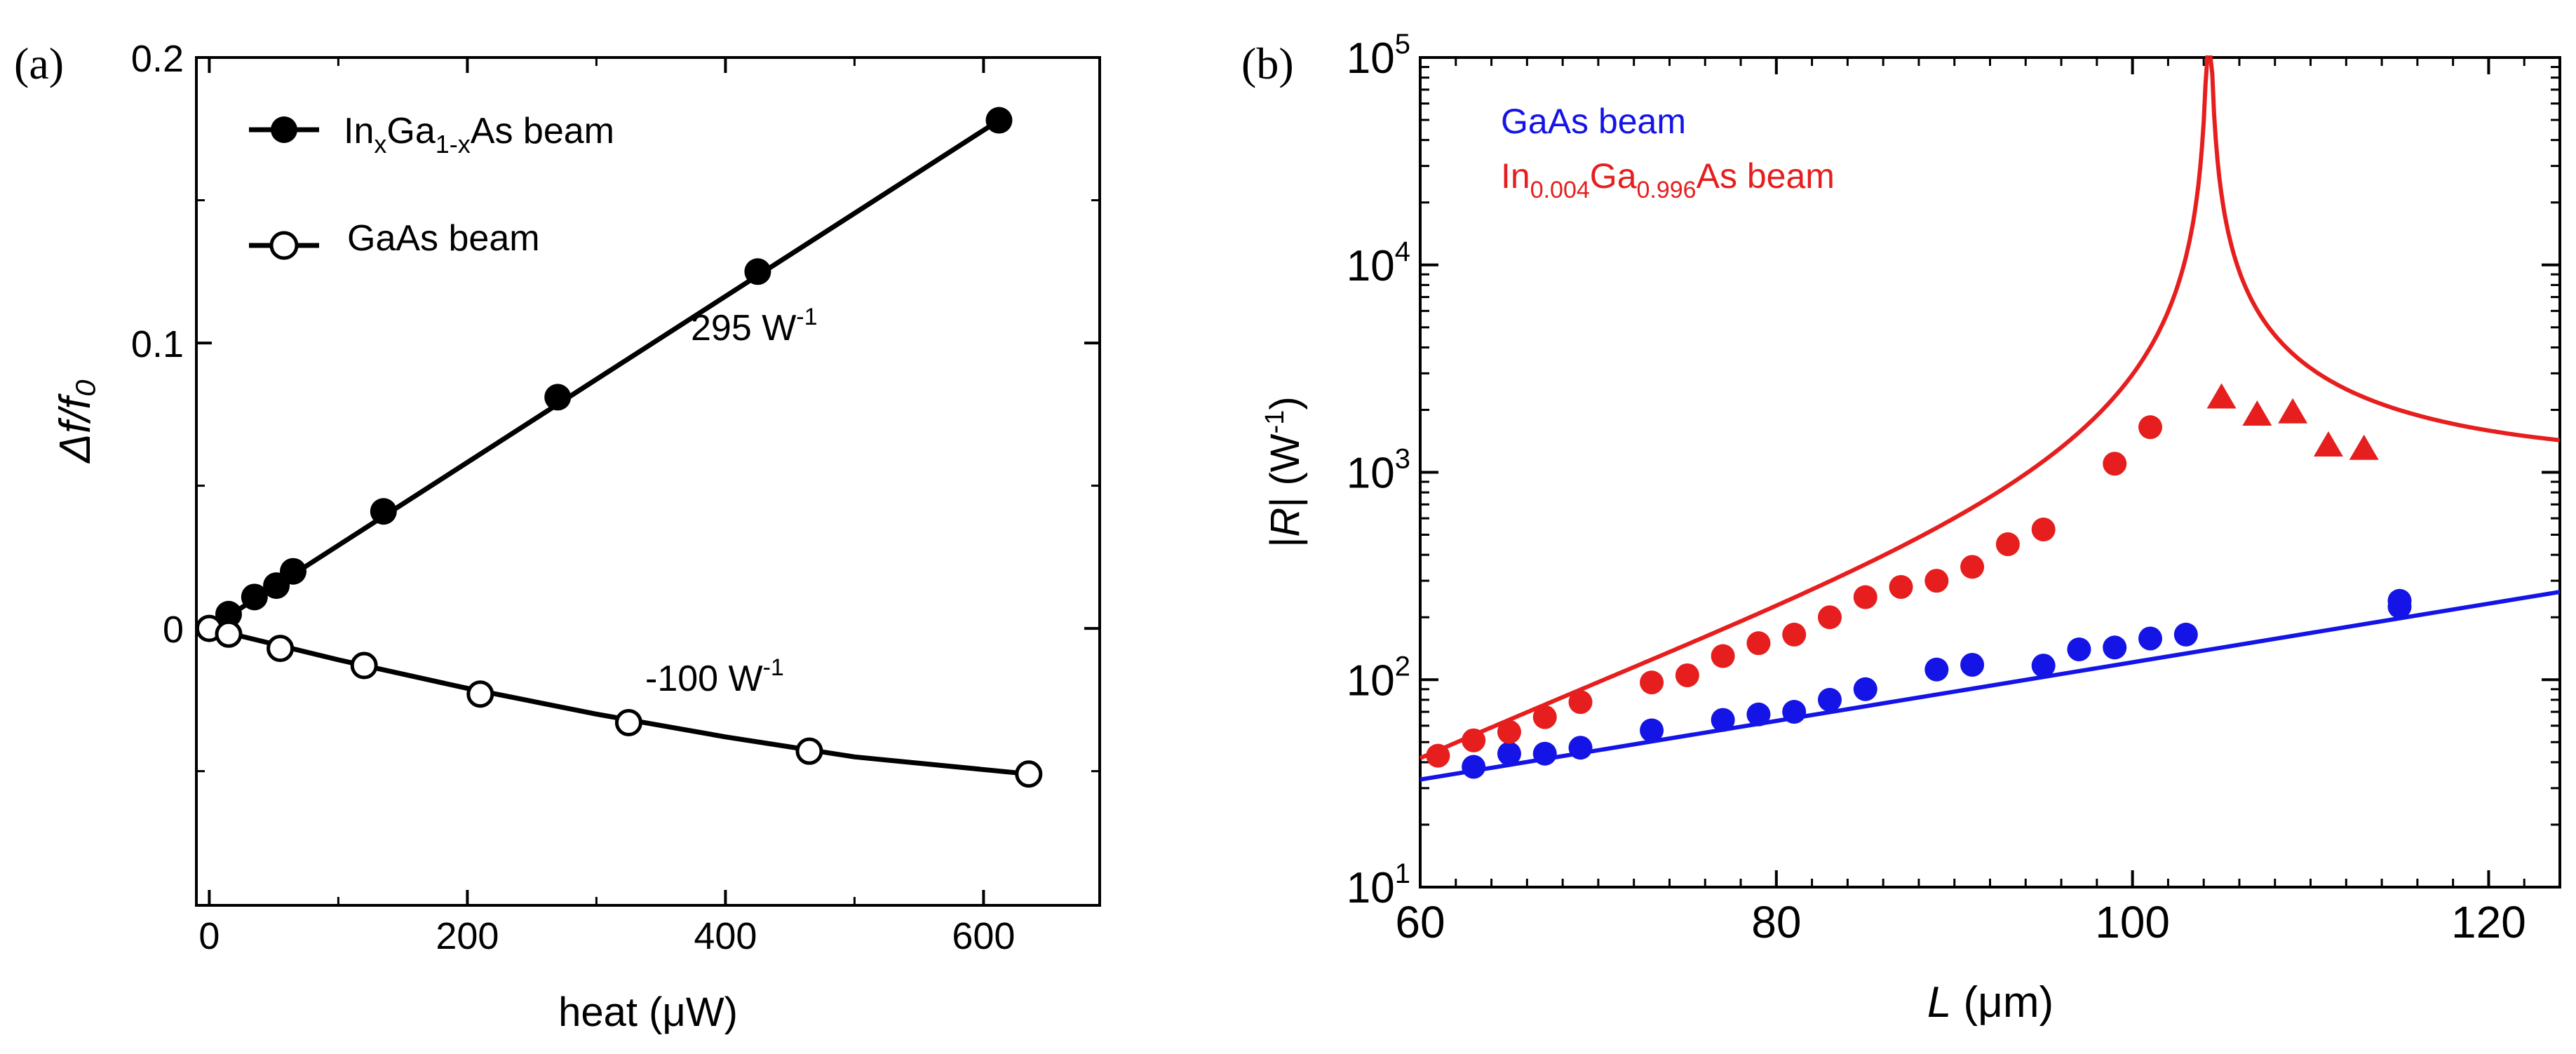 This screenshot has width=2576, height=1054. What do you see at coordinates (714, 676) in the screenshot?
I see `annotation-slope-gaas: -100 W-1` at bounding box center [714, 676].